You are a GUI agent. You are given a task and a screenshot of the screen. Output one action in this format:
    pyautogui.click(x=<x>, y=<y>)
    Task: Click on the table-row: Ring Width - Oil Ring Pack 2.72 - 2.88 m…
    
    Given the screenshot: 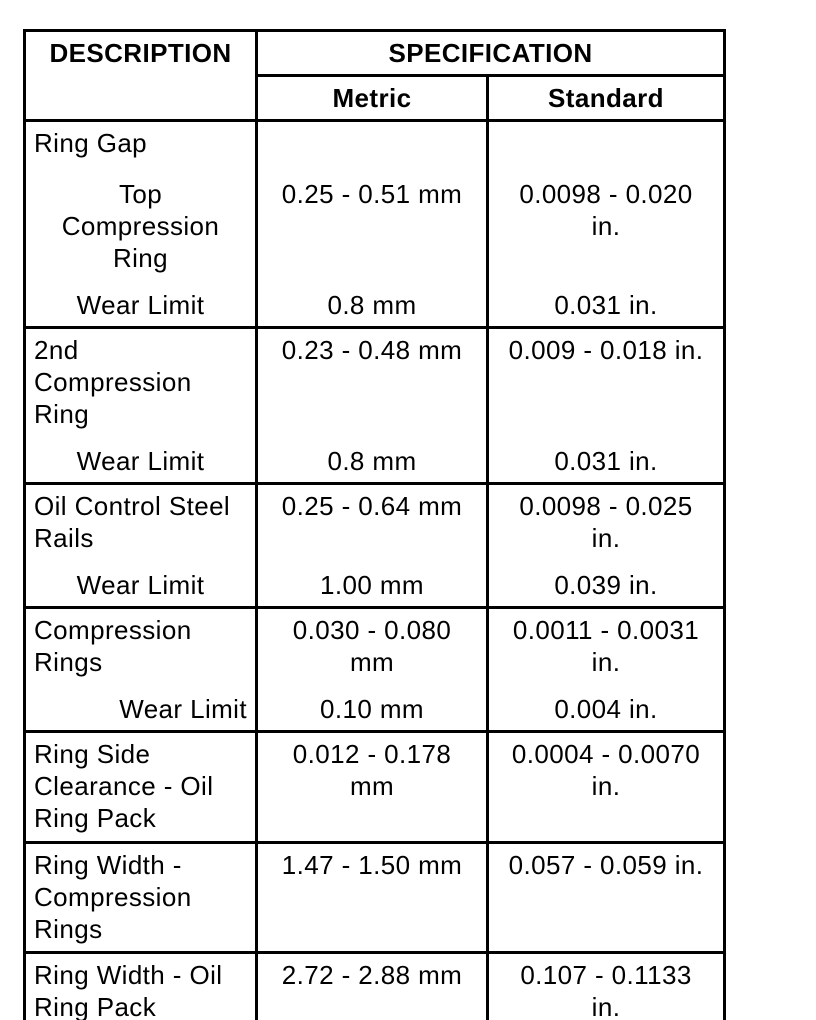 What is the action you would take?
    pyautogui.click(x=374, y=986)
    